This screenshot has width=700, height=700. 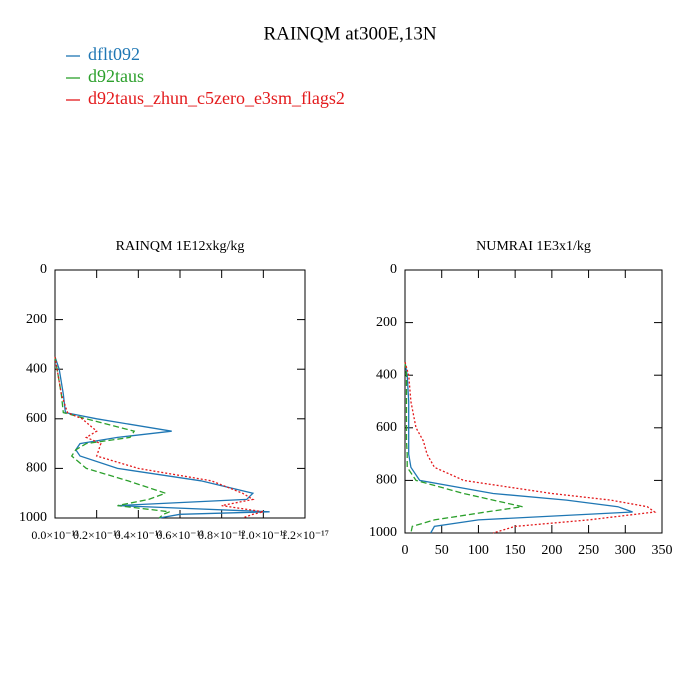 What do you see at coordinates (442, 550) in the screenshot?
I see `x-tick-label: 50` at bounding box center [442, 550].